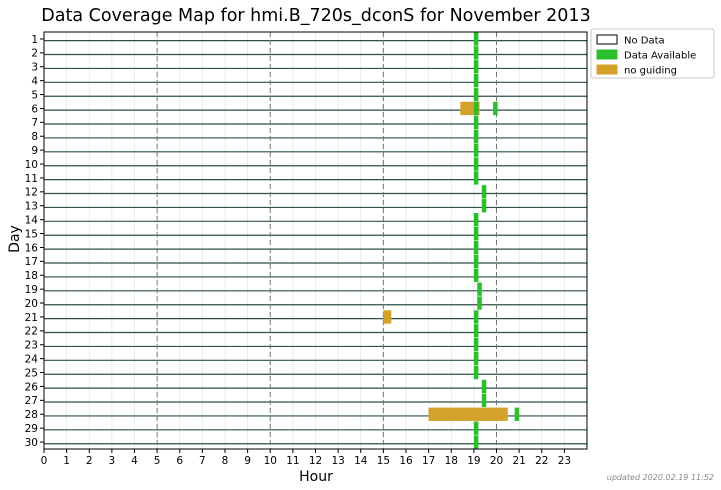 The width and height of the screenshot is (721, 490). What do you see at coordinates (473, 461) in the screenshot?
I see `x-tick-label: 19` at bounding box center [473, 461].